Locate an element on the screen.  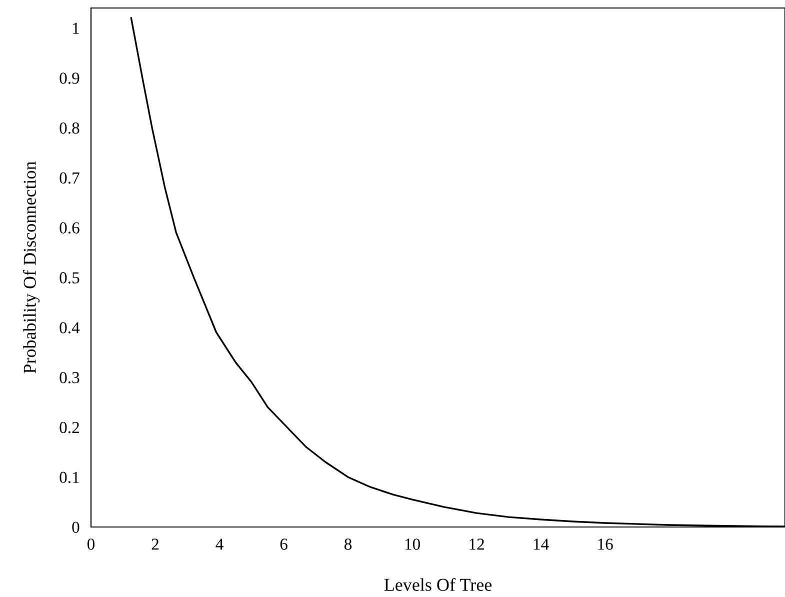
y-tick-label: 0.6 is located at coordinates (70, 228).